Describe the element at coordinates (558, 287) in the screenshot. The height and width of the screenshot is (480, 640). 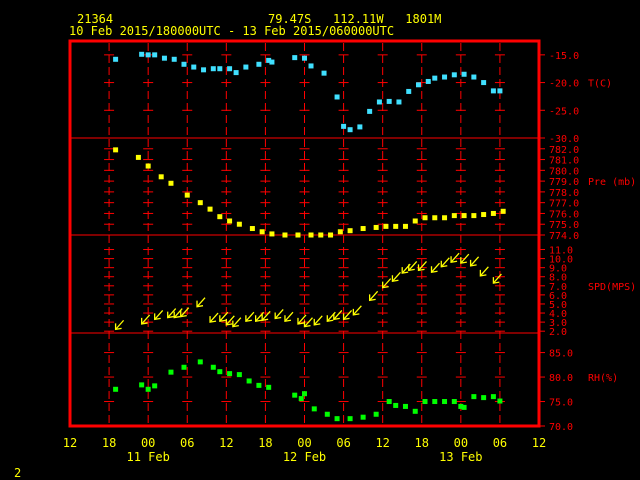
I see `ytick-label-2-4: 7.0` at that location.